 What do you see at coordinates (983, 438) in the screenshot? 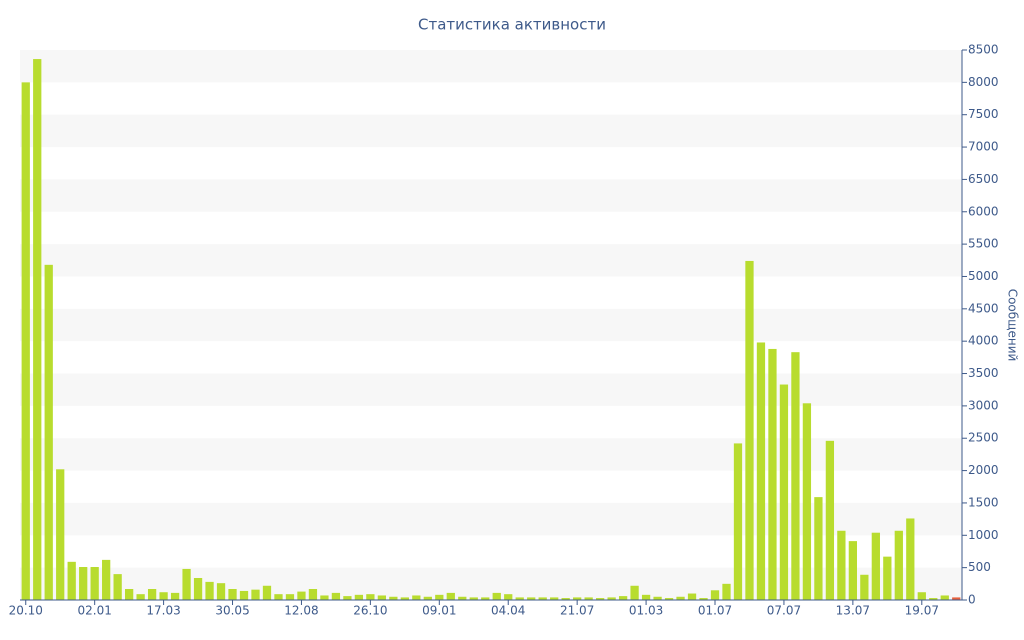
I see `y-tick-label: 2500` at bounding box center [983, 438].